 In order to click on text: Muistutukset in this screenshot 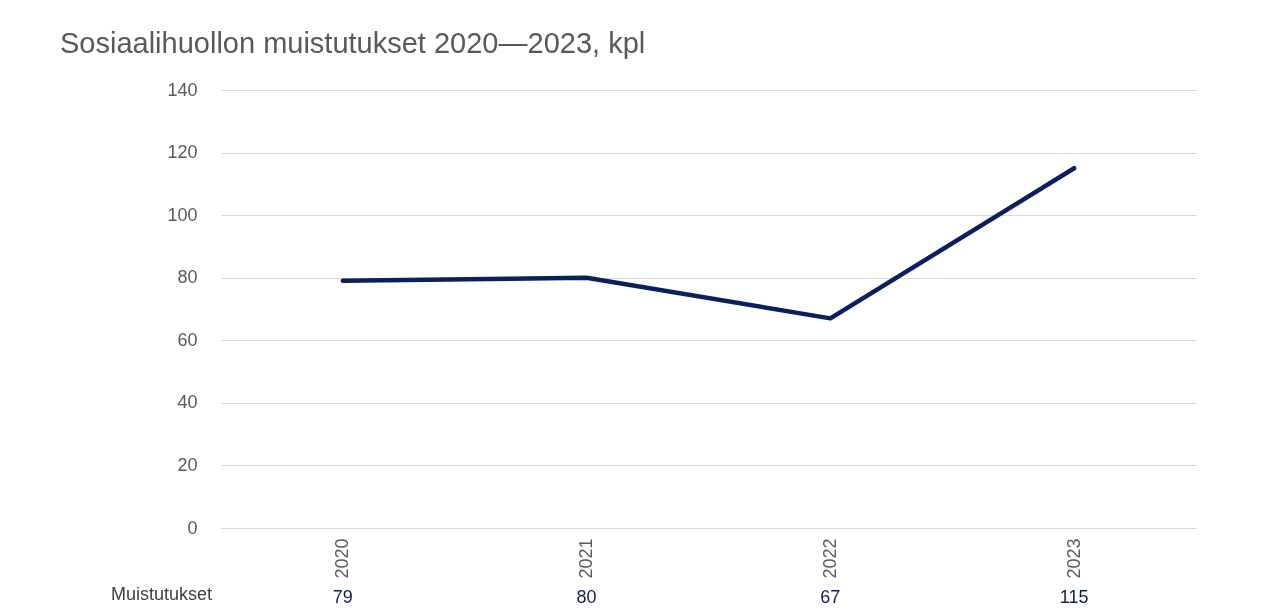, I will do `click(162, 593)`.